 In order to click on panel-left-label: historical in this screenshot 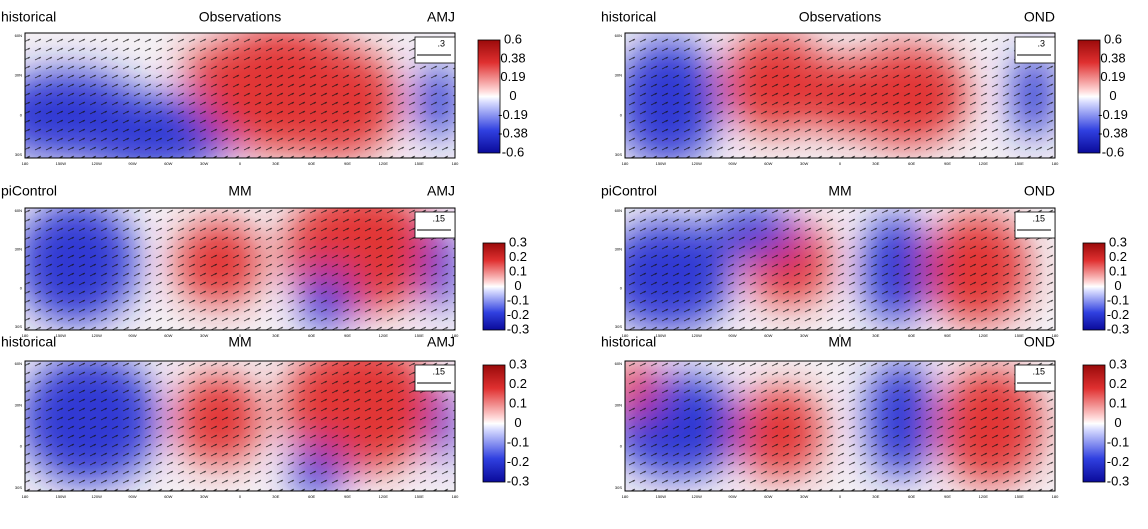, I will do `click(28, 342)`.